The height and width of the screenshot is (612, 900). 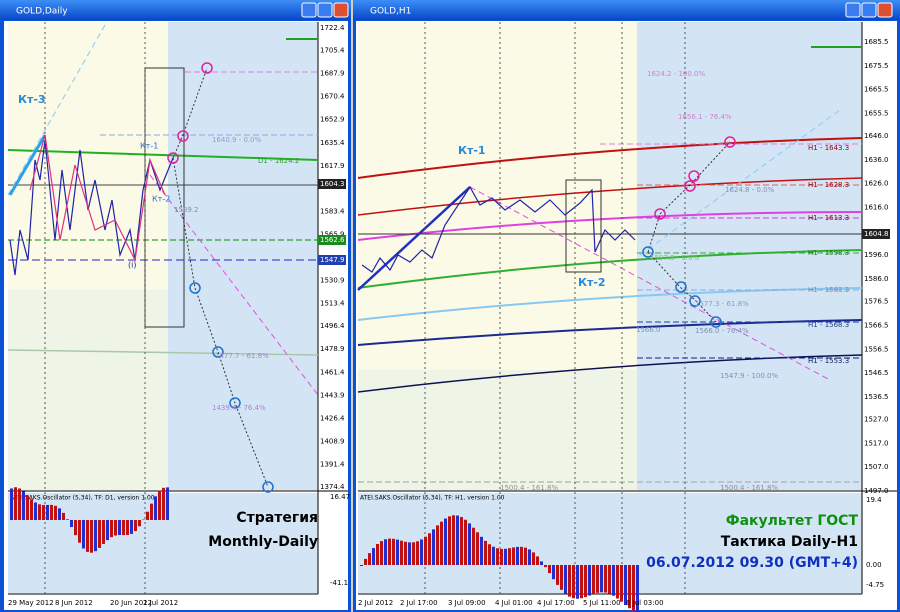 I want to click on price-label: 1374.4, so click(x=332, y=487).